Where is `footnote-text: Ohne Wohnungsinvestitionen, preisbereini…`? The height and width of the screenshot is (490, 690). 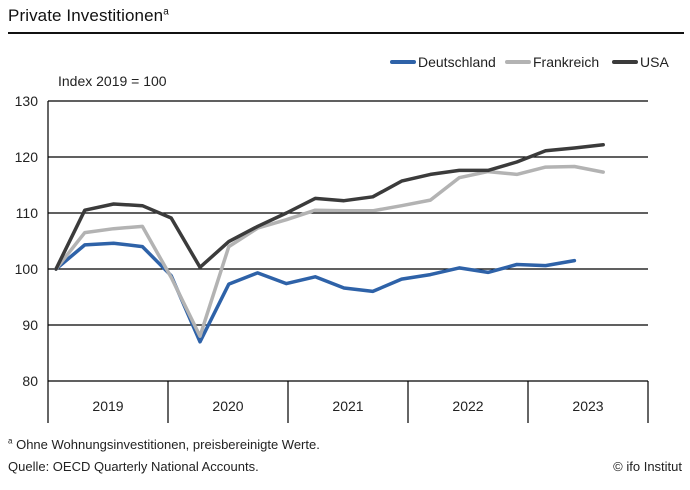 footnote-text: Ohne Wohnungsinvestitionen, preisbereini… is located at coordinates (168, 444).